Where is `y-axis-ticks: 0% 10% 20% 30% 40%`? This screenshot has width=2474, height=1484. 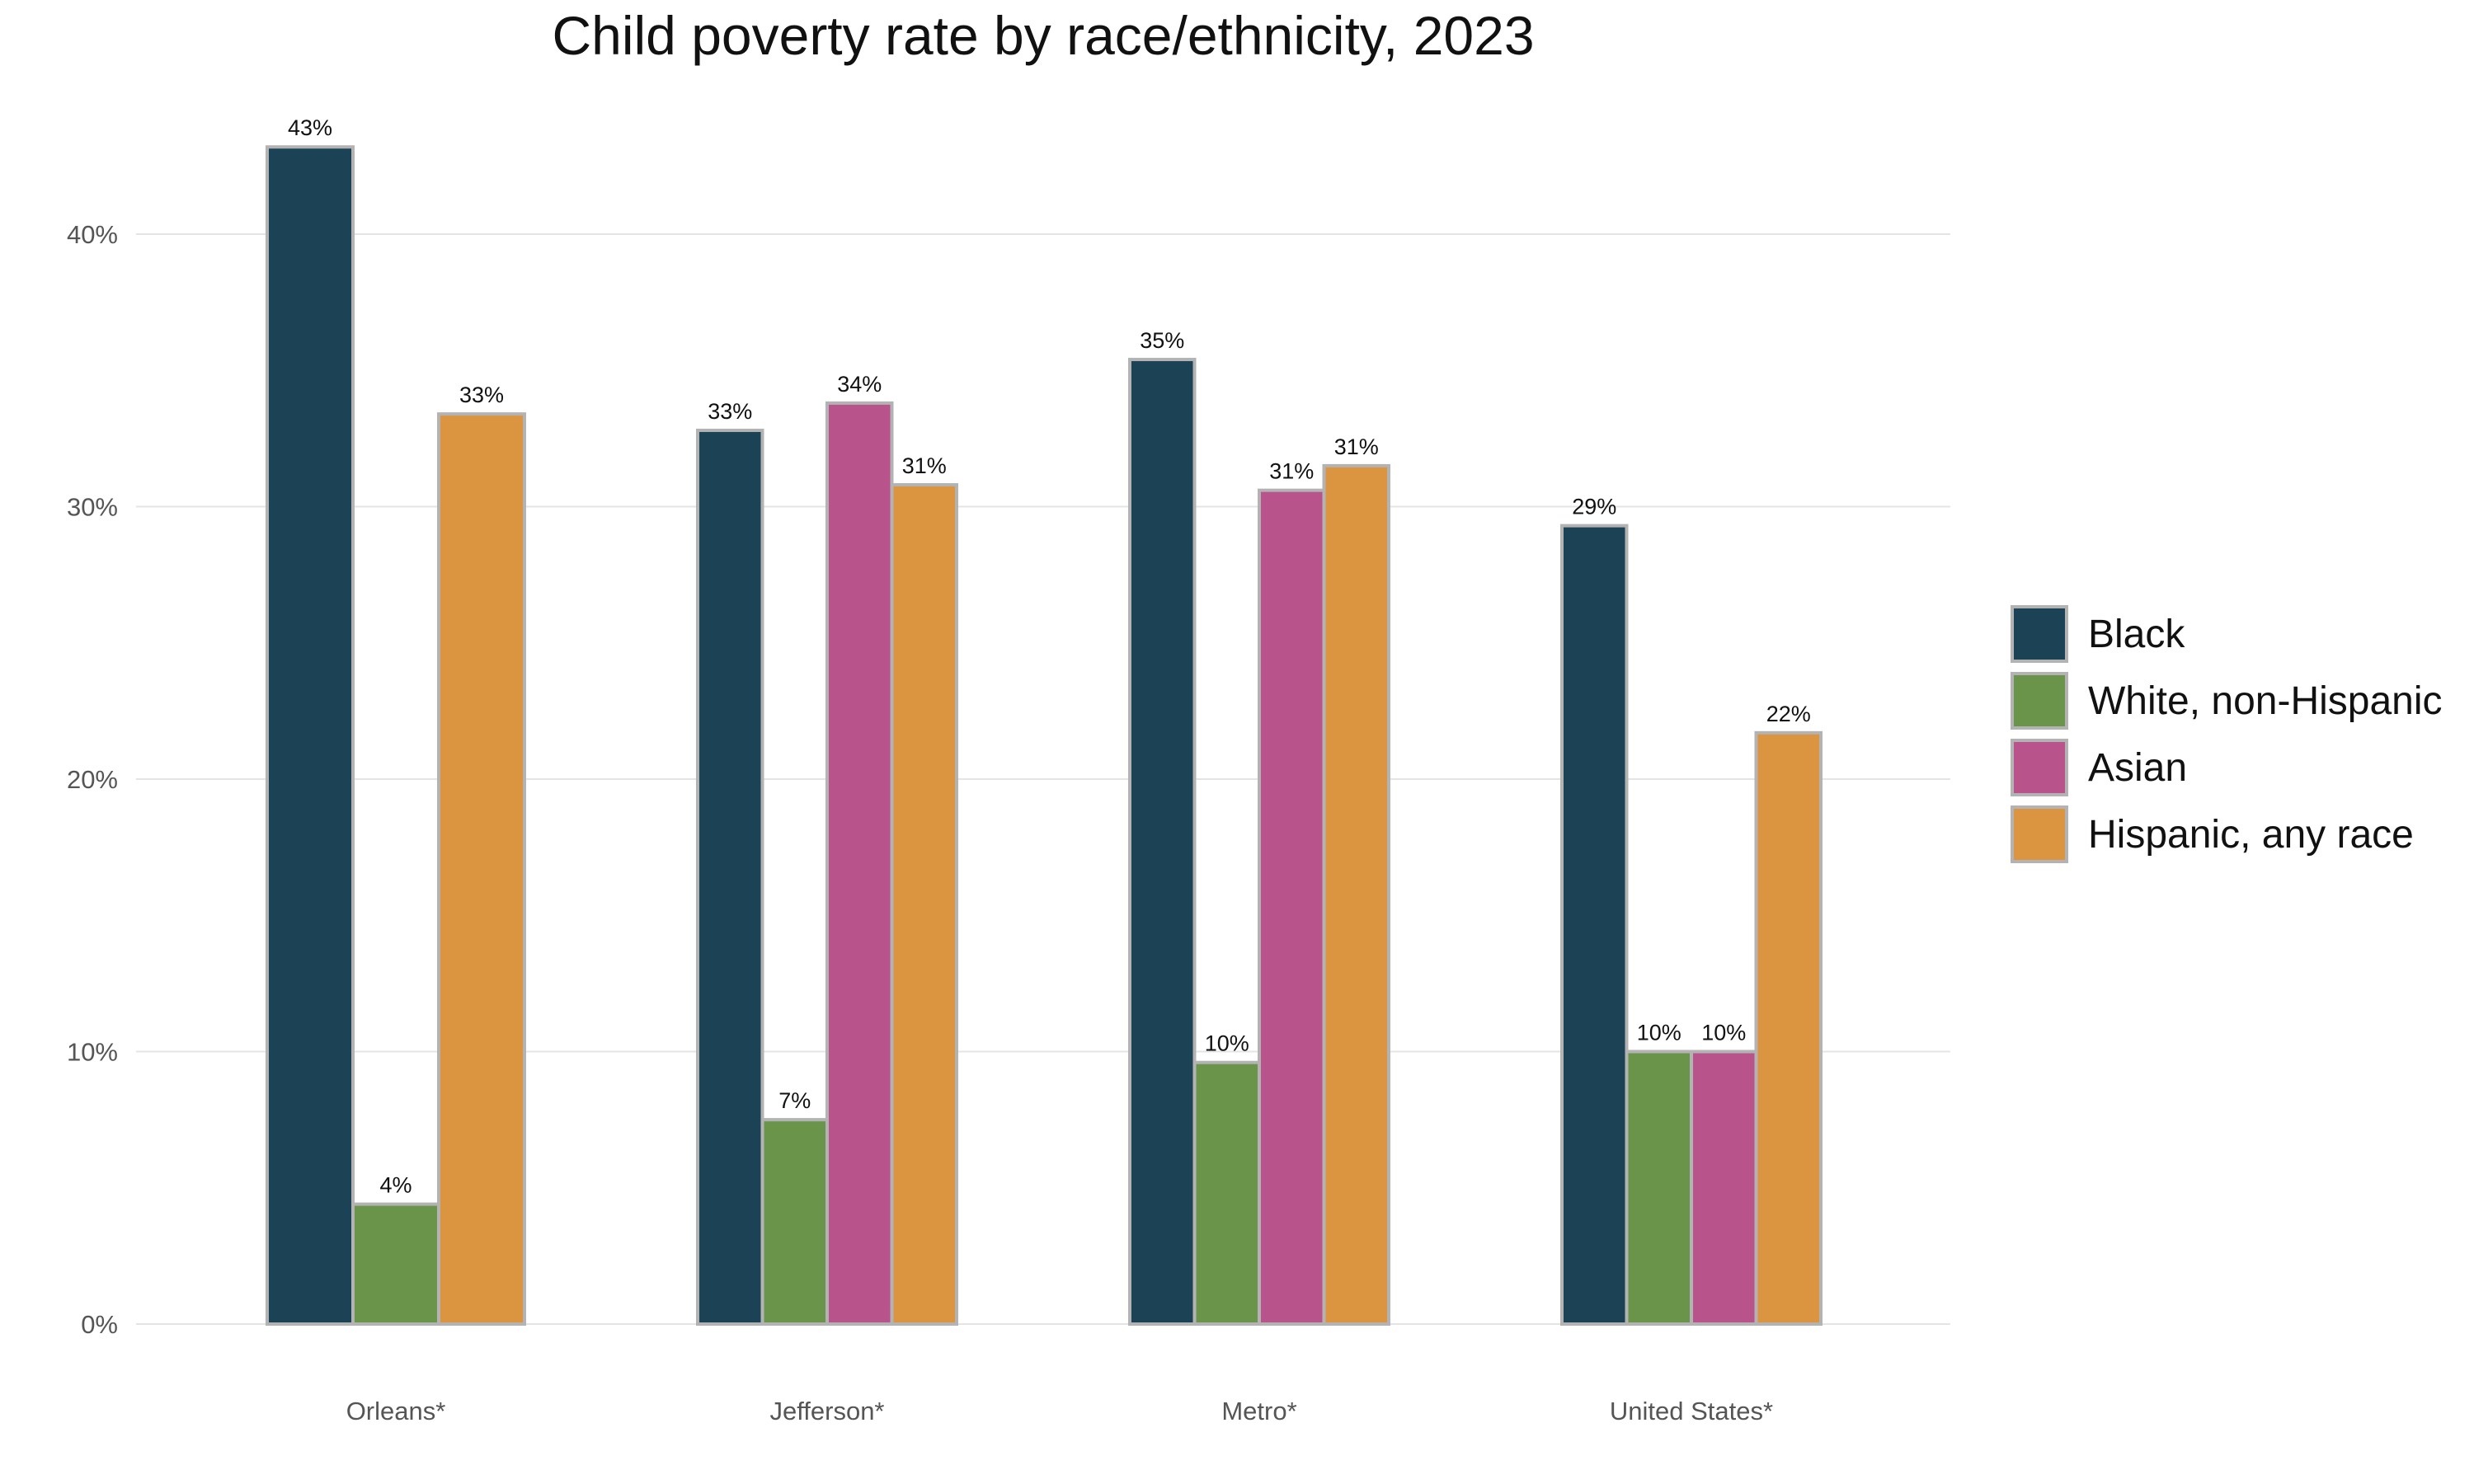 y-axis-ticks: 0% 10% 20% 30% 40% is located at coordinates (92, 779).